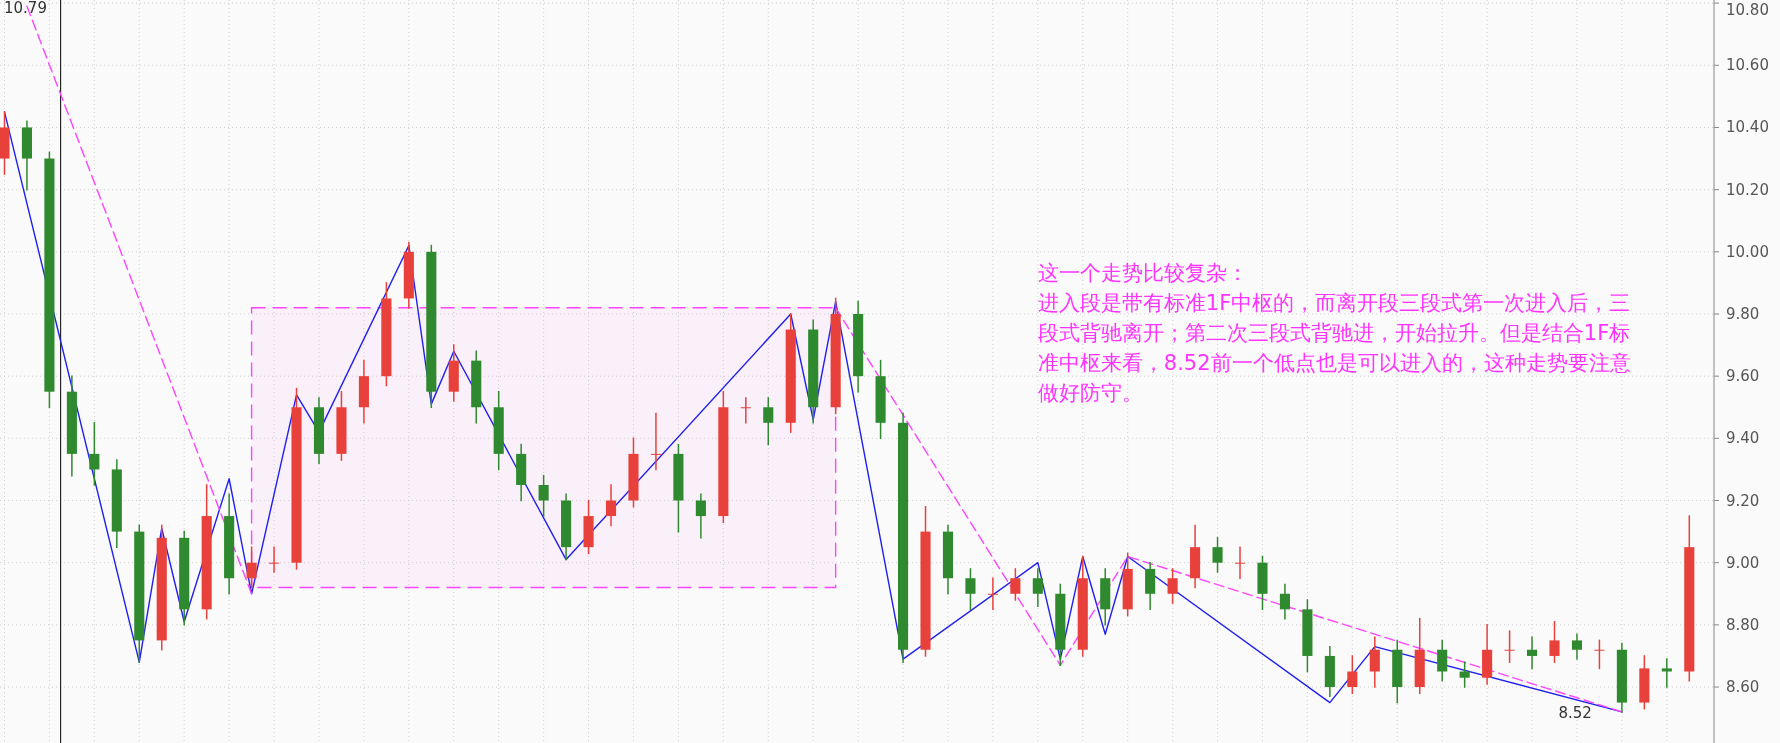 This screenshot has width=1780, height=743. I want to click on y-tick-label: 8.60, so click(1743, 687).